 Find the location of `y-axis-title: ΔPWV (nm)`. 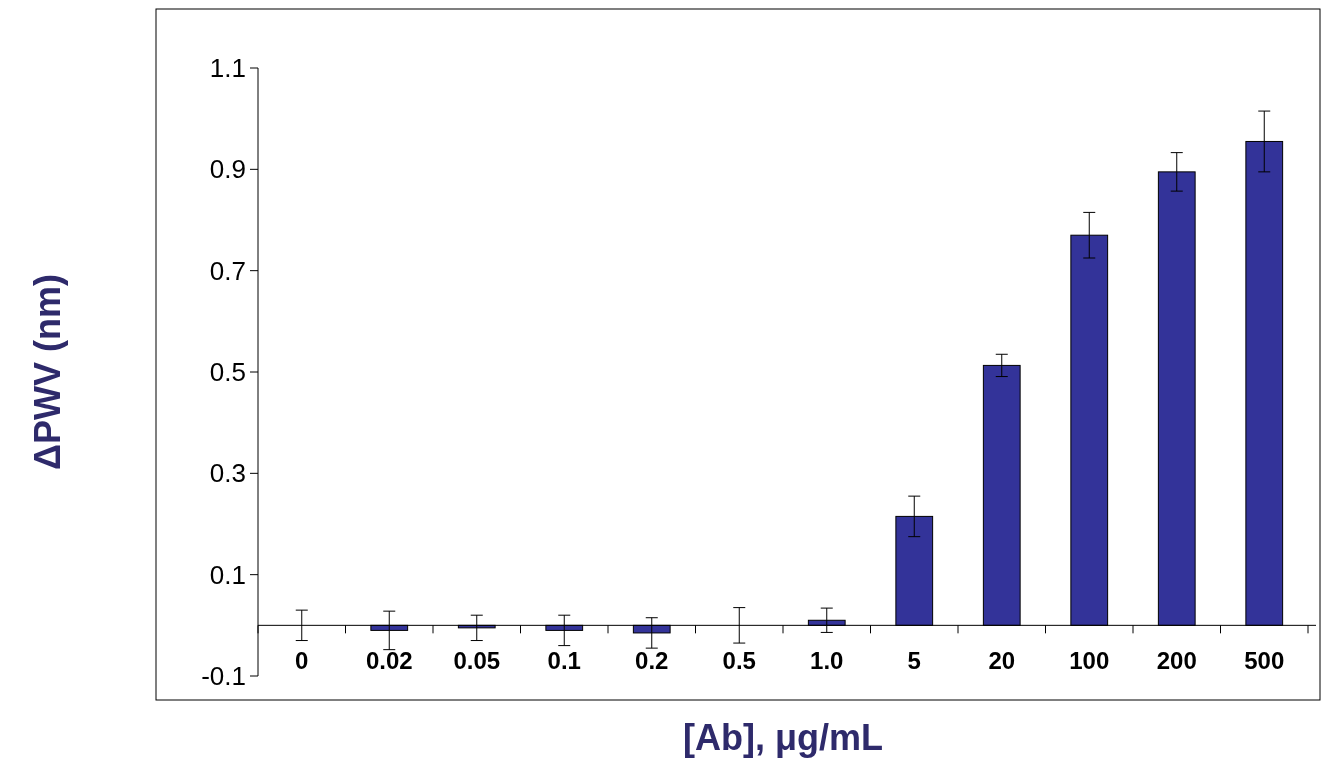

y-axis-title: ΔPWV (nm) is located at coordinates (47, 372).